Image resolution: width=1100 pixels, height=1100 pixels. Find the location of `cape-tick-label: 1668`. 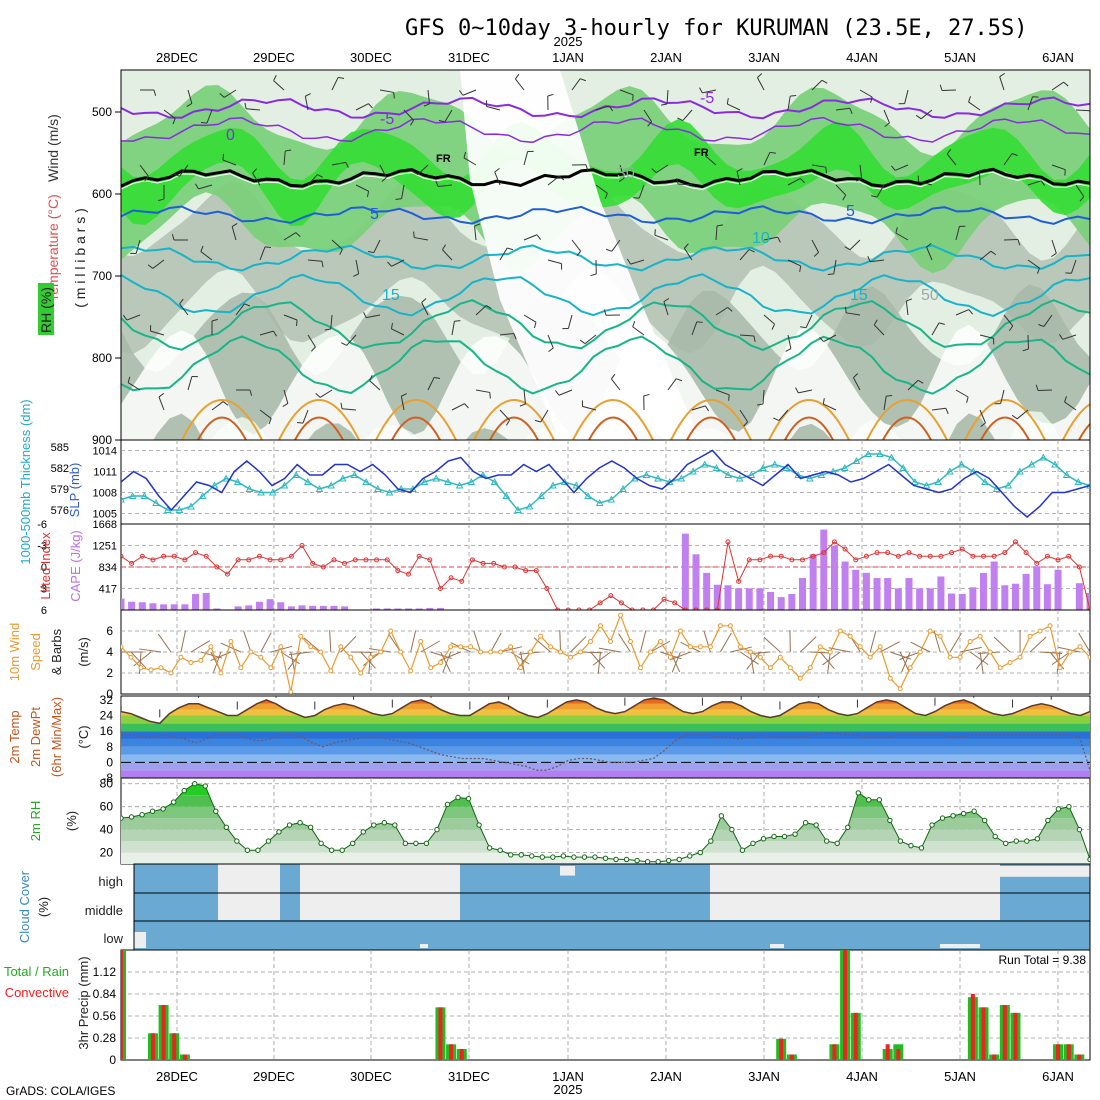

cape-tick-label: 1668 is located at coordinates (105, 525).